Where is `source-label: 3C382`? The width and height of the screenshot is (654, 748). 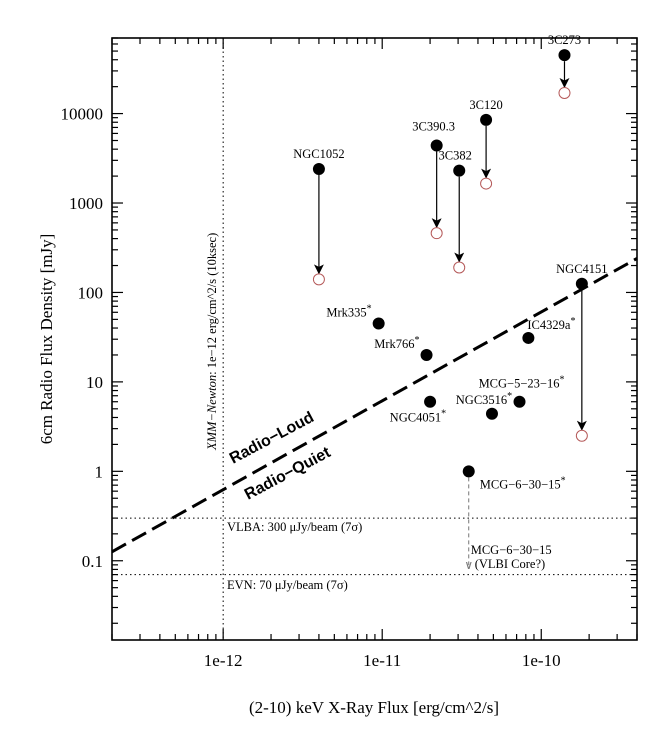
source-label: 3C382 is located at coordinates (455, 156).